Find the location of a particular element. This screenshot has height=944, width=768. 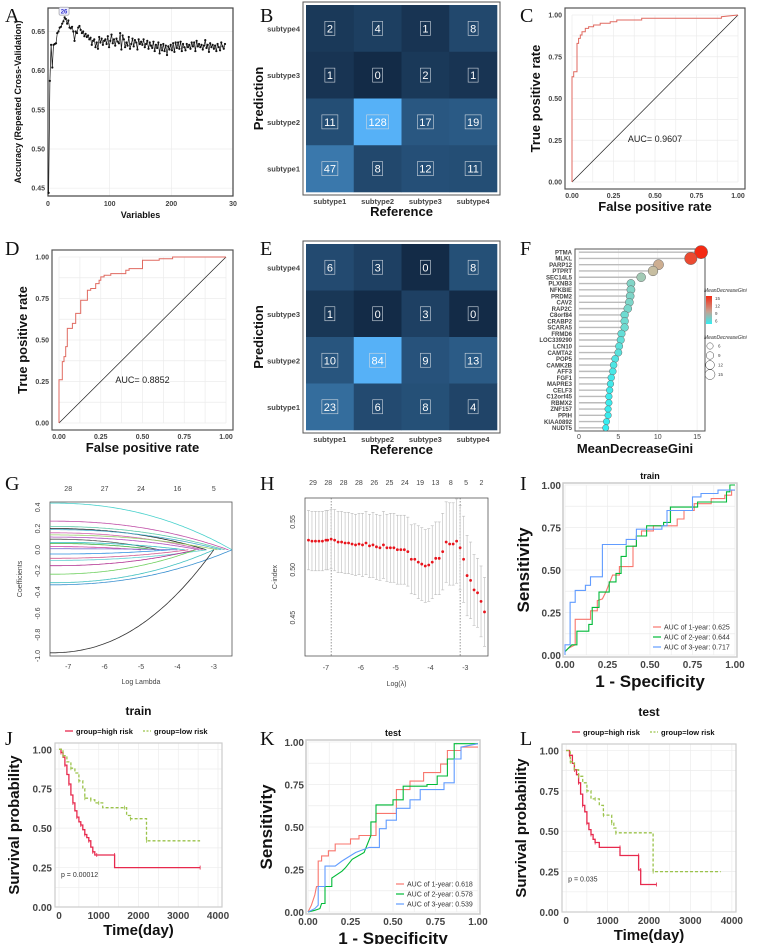

top-tick-label: 28 is located at coordinates (344, 483).